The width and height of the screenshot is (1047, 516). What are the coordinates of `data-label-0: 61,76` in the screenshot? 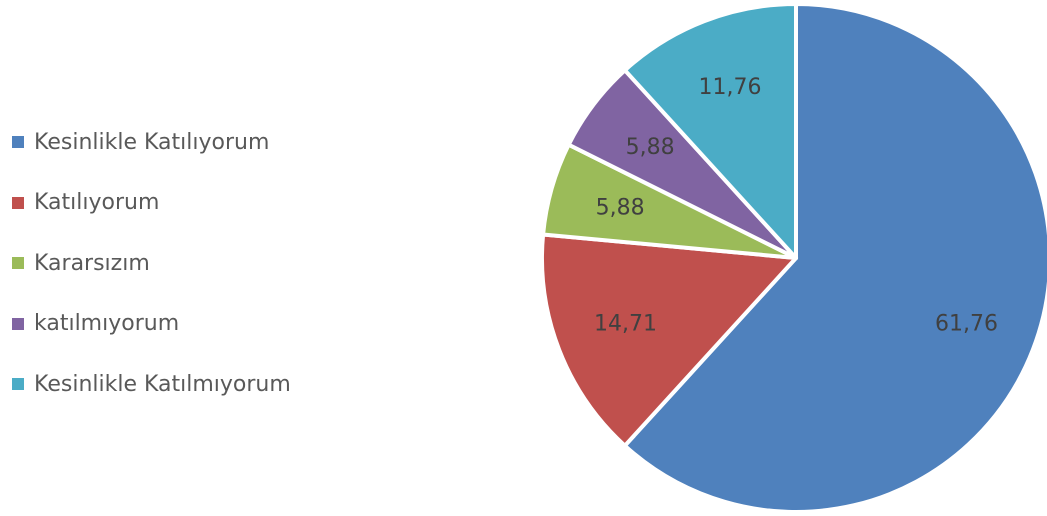 It's located at (966, 324).